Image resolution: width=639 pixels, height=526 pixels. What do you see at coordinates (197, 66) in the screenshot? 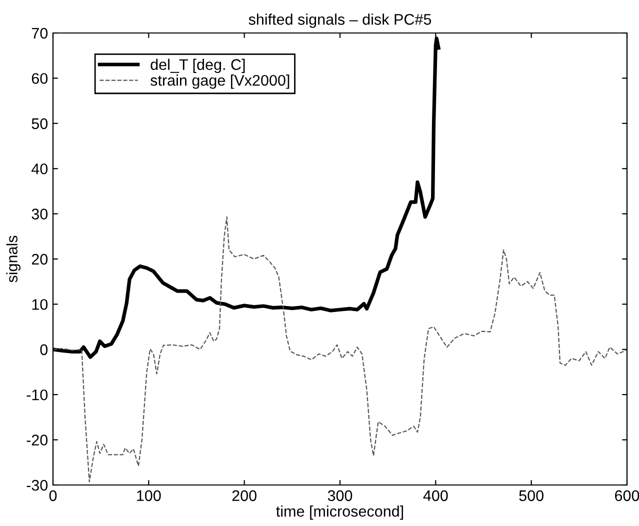
I see `legend-label: del_T [deg. C]` at bounding box center [197, 66].